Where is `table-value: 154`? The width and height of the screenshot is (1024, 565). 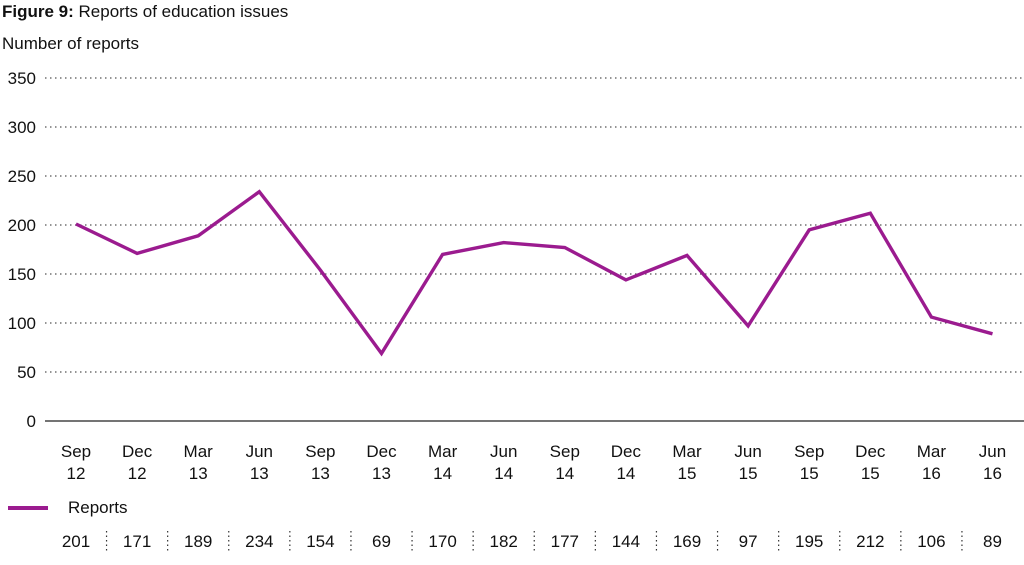 table-value: 154 is located at coordinates (320, 541).